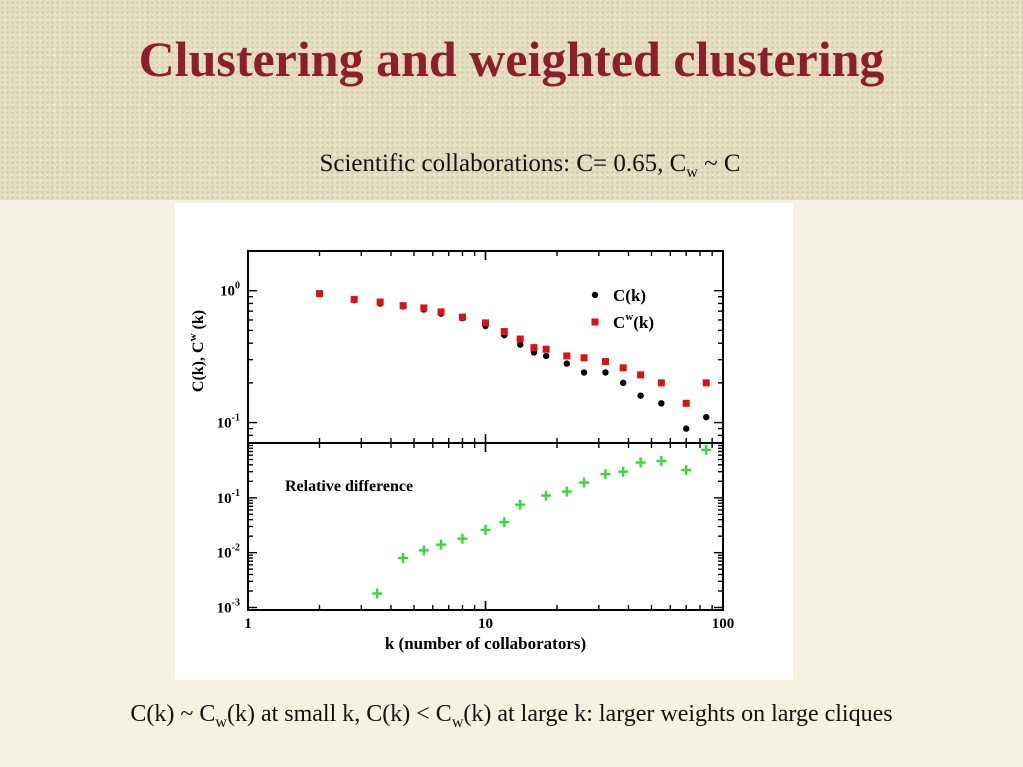 The image size is (1023, 767). Describe the element at coordinates (629, 295) in the screenshot. I see `legend-ck-label: C(k)` at that location.